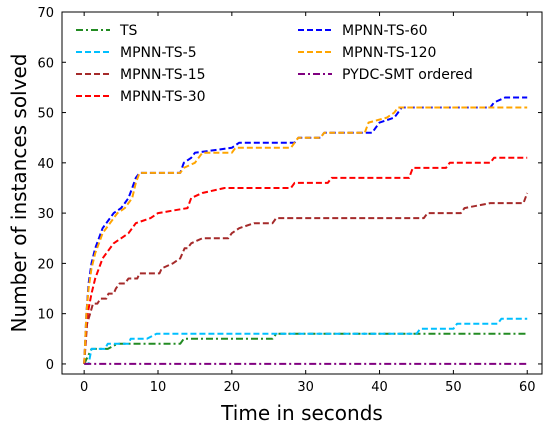 This screenshot has height=429, width=548. I want to click on legend-label-mpnn-ts-30: MPNN-TS-30, so click(163, 97).